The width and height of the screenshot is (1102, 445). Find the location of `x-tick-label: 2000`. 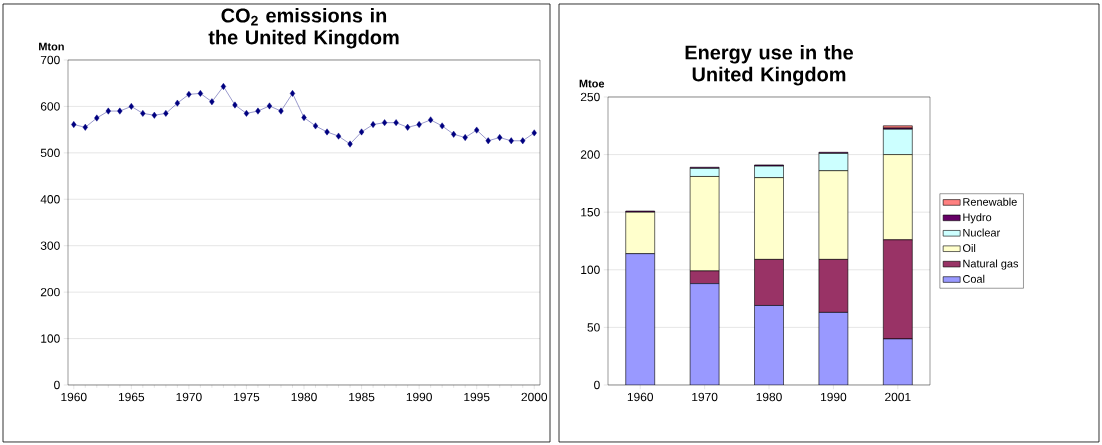

x-tick-label: 2000 is located at coordinates (534, 397).